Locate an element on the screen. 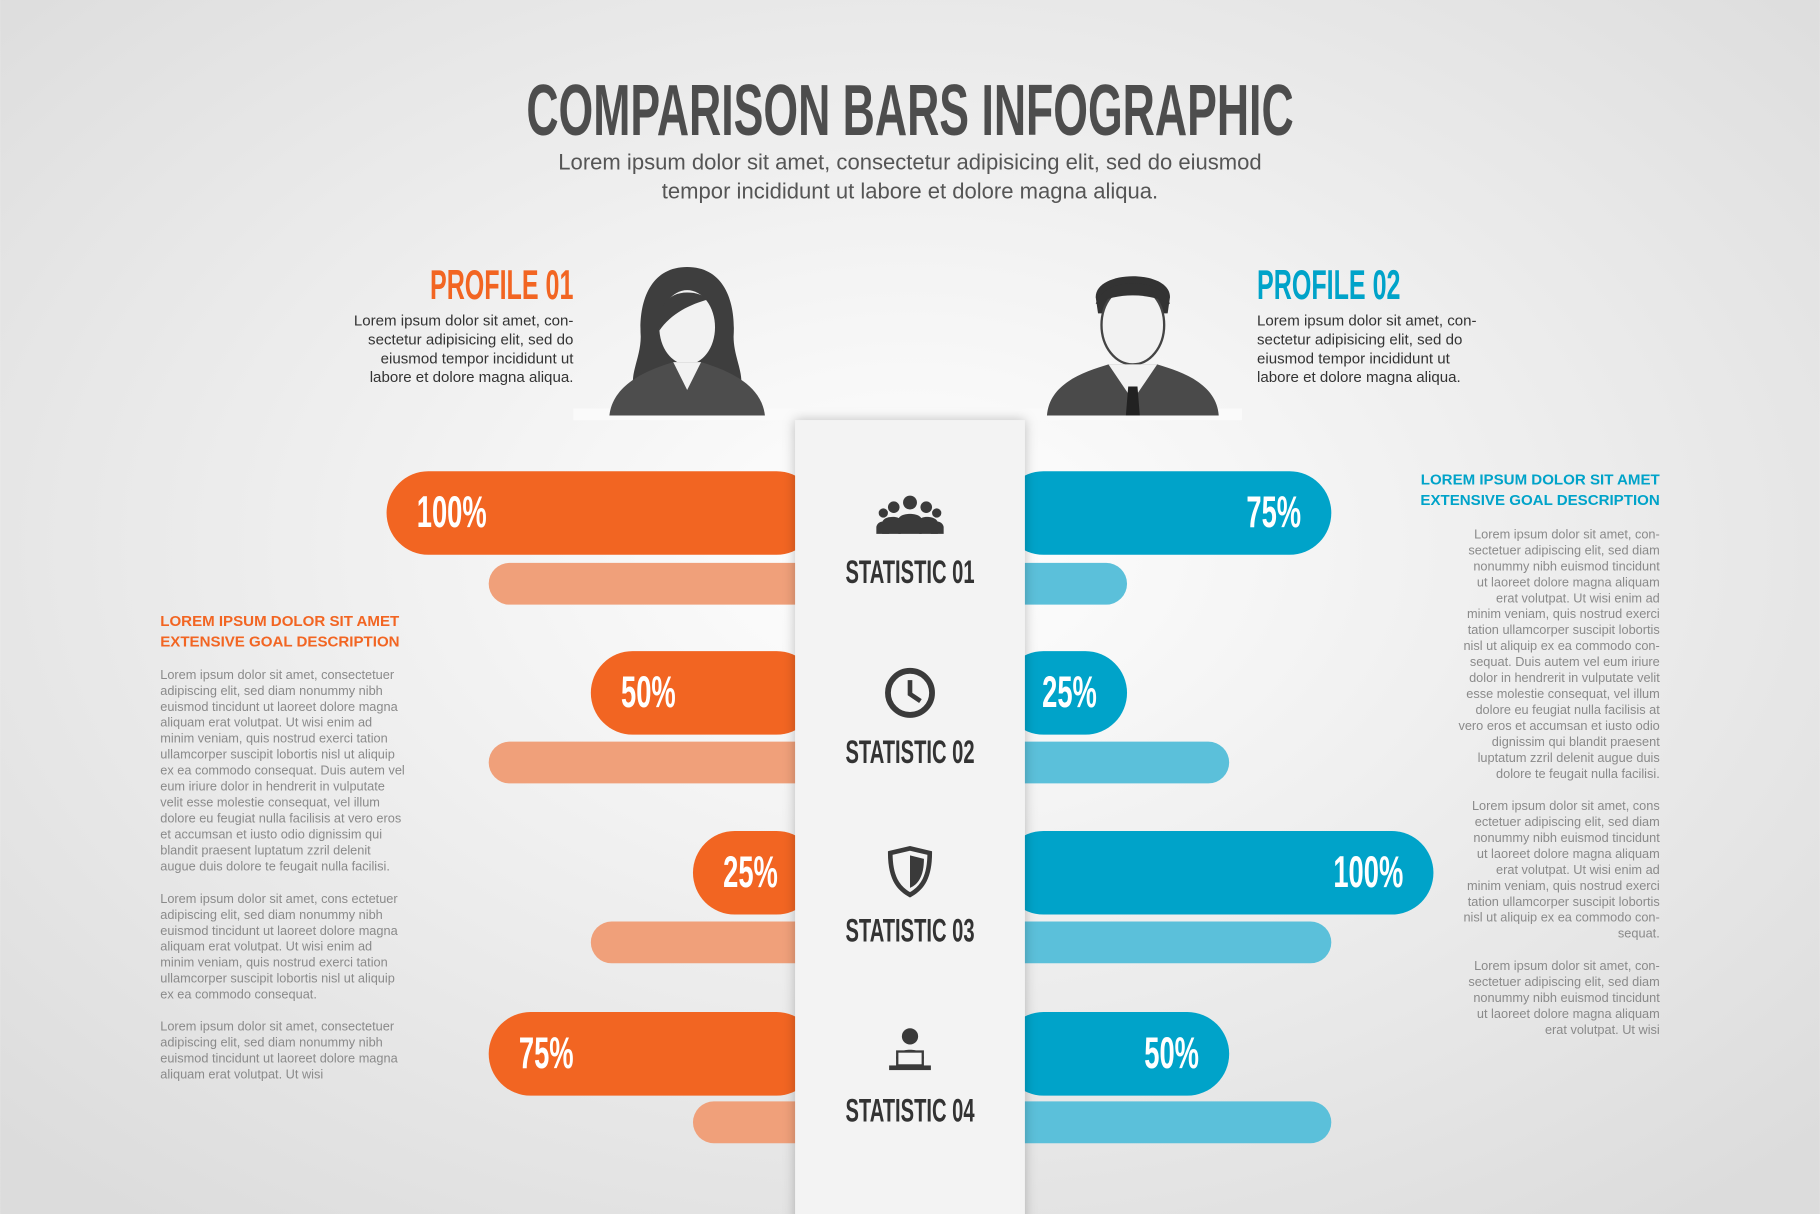 The width and height of the screenshot is (1820, 1214). legend-entry: PROFILE 02 is located at coordinates (1328, 284).